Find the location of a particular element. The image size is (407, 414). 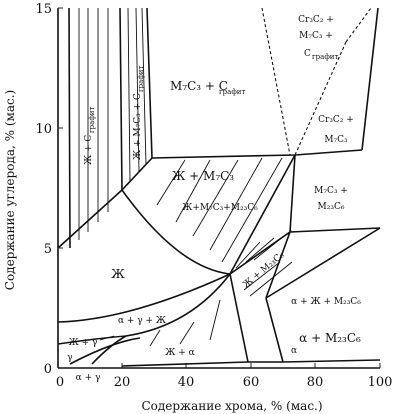

label-liquid: Ж is located at coordinates (118, 274).